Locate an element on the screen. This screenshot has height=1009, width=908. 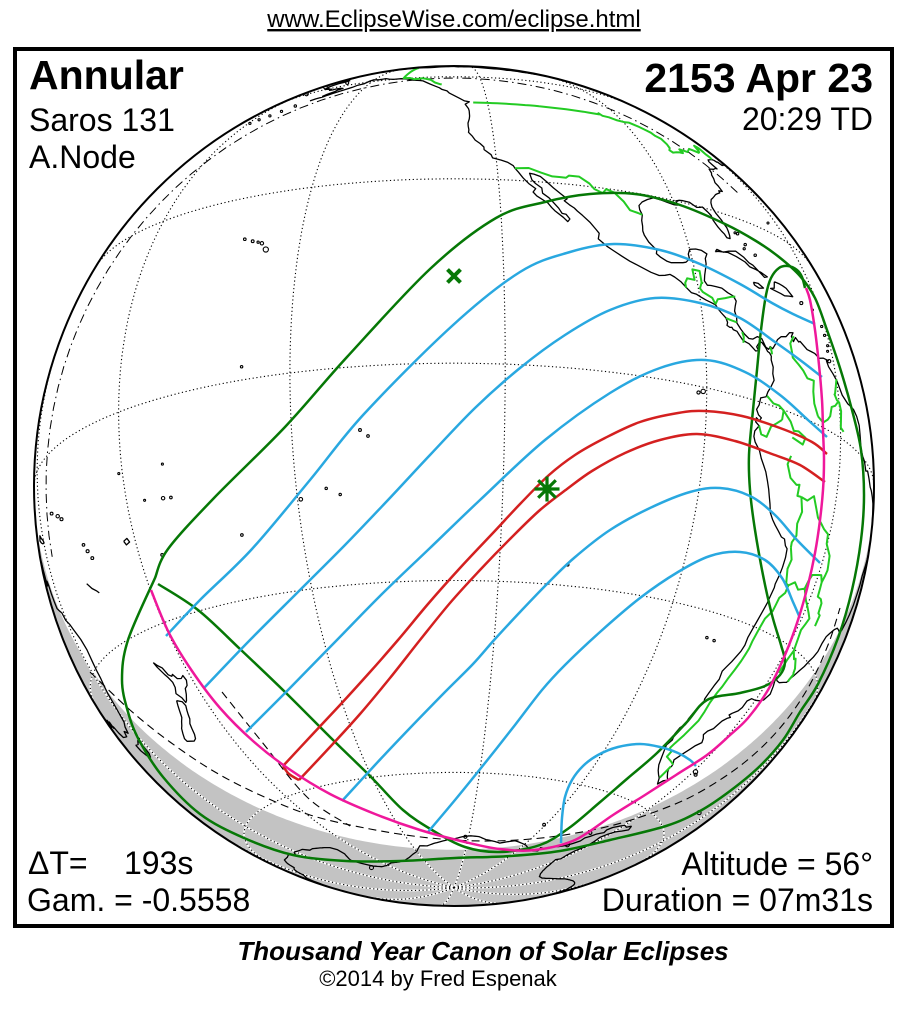
svg-text:www.EclipseWise.com/eclipse.ht: www.EclipseWise.com/eclipse.html is located at coordinates (453, 19).